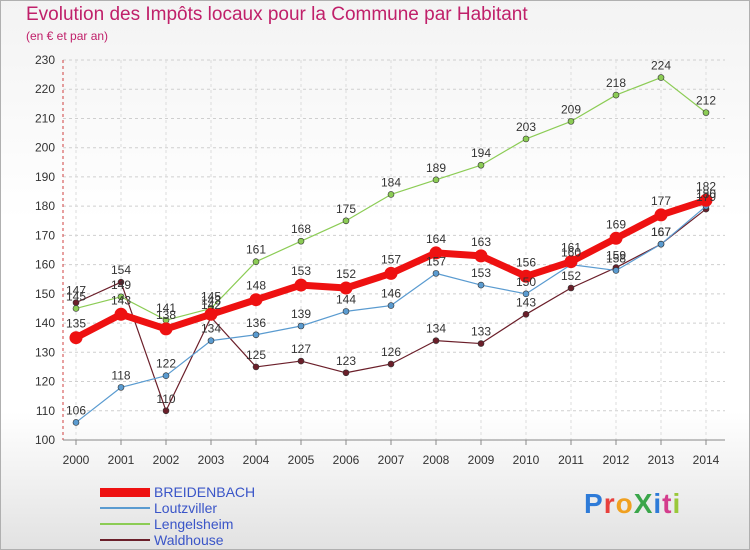 Image resolution: width=750 pixels, height=550 pixels. Describe the element at coordinates (211, 305) in the screenshot. I see `data-label-waldhouse: 142` at that location.